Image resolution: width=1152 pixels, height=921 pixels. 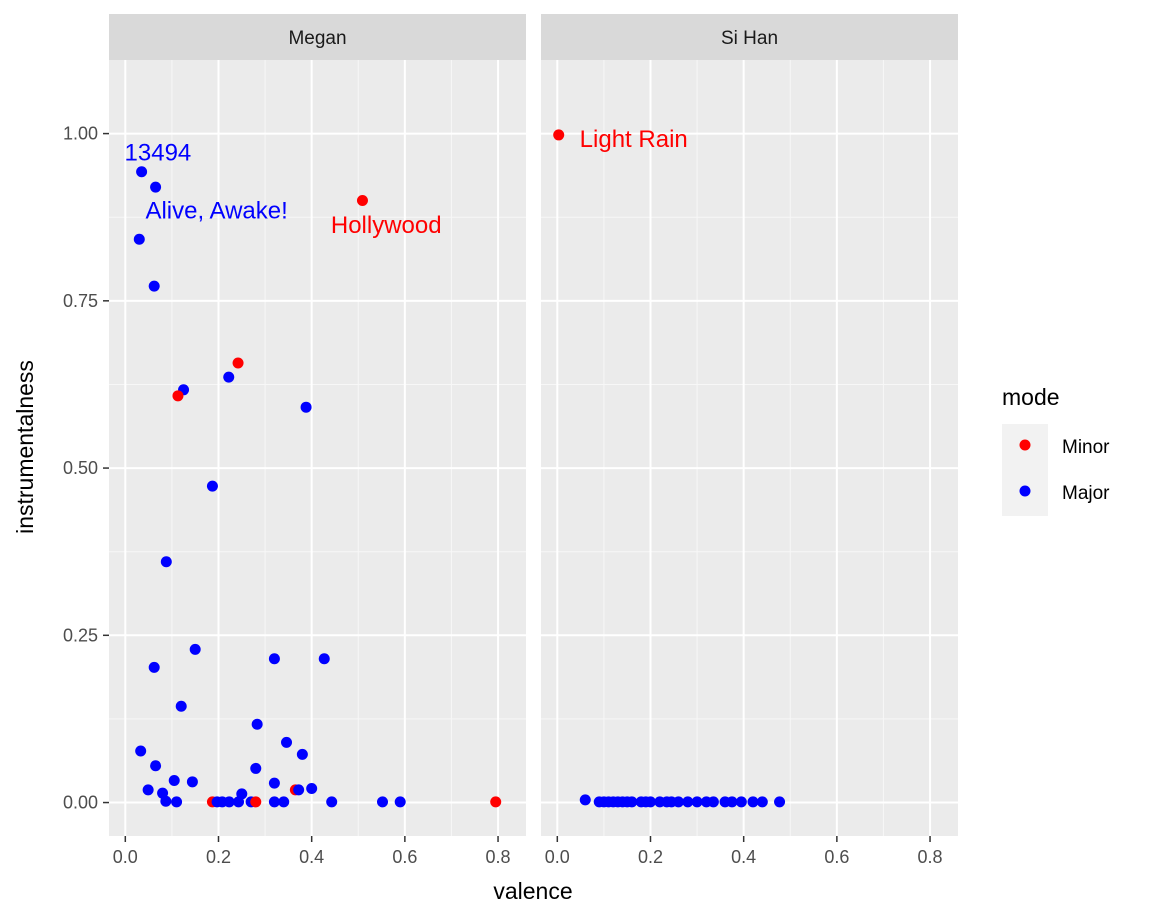 What do you see at coordinates (1086, 493) in the screenshot?
I see `legend-label-major: Major` at bounding box center [1086, 493].